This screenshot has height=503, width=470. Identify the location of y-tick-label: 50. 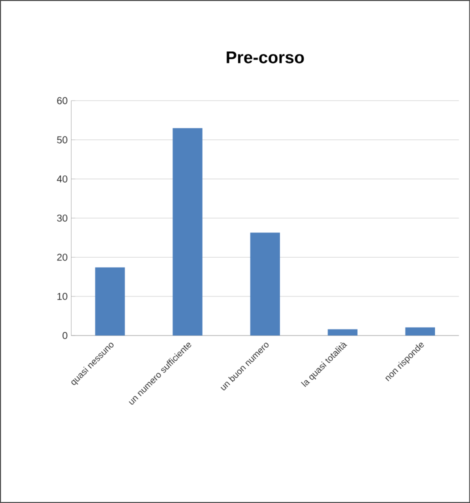
(62, 140).